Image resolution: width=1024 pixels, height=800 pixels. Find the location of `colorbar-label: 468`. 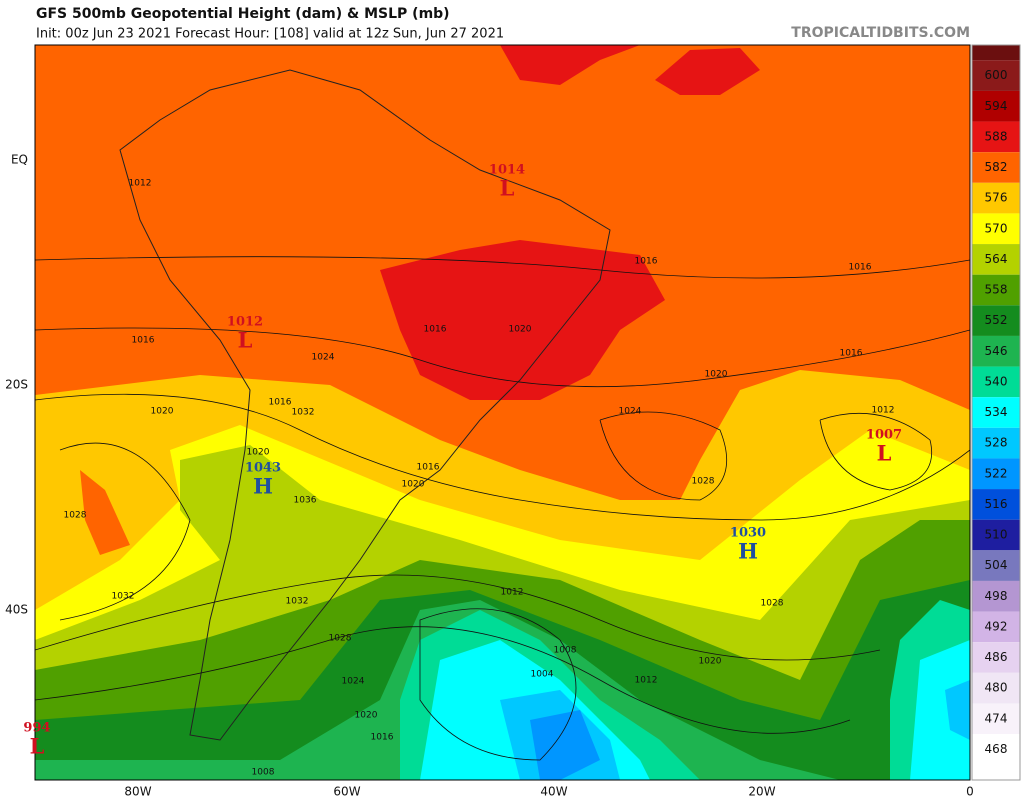

colorbar-label: 468 is located at coordinates (996, 749).